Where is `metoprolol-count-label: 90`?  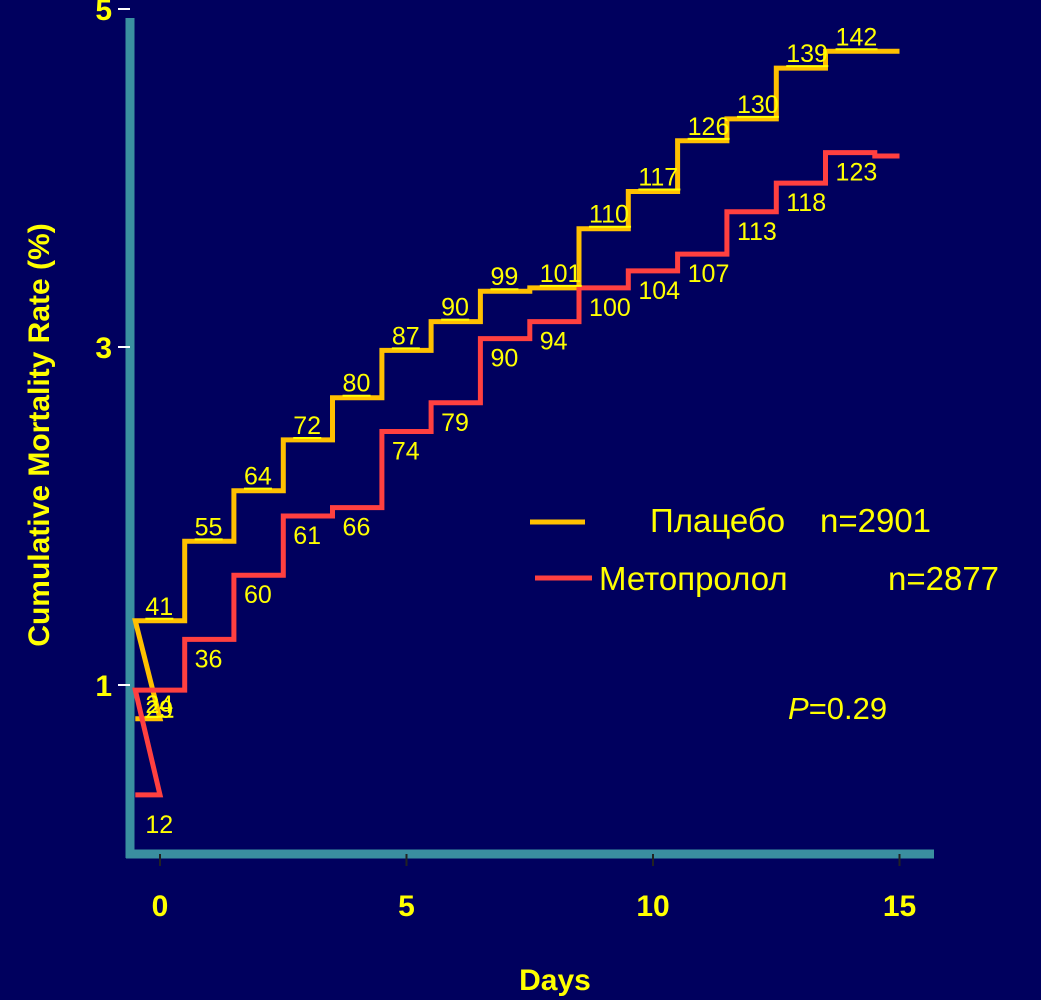
metoprolol-count-label: 90 is located at coordinates (504, 359).